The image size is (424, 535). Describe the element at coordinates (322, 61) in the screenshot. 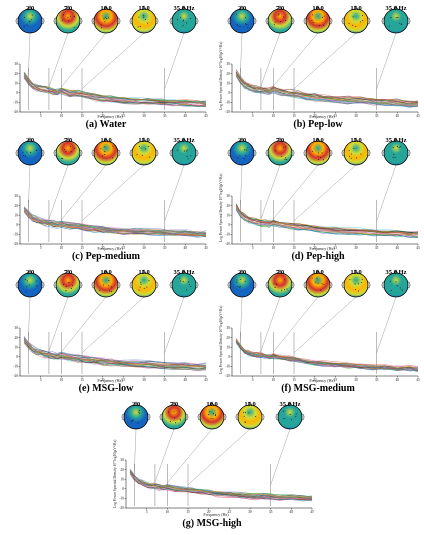

I see `panel-pep-low-svg: -20 -10 0 10 20 30 5 10 15 20 25 30 35 40 45` at that location.